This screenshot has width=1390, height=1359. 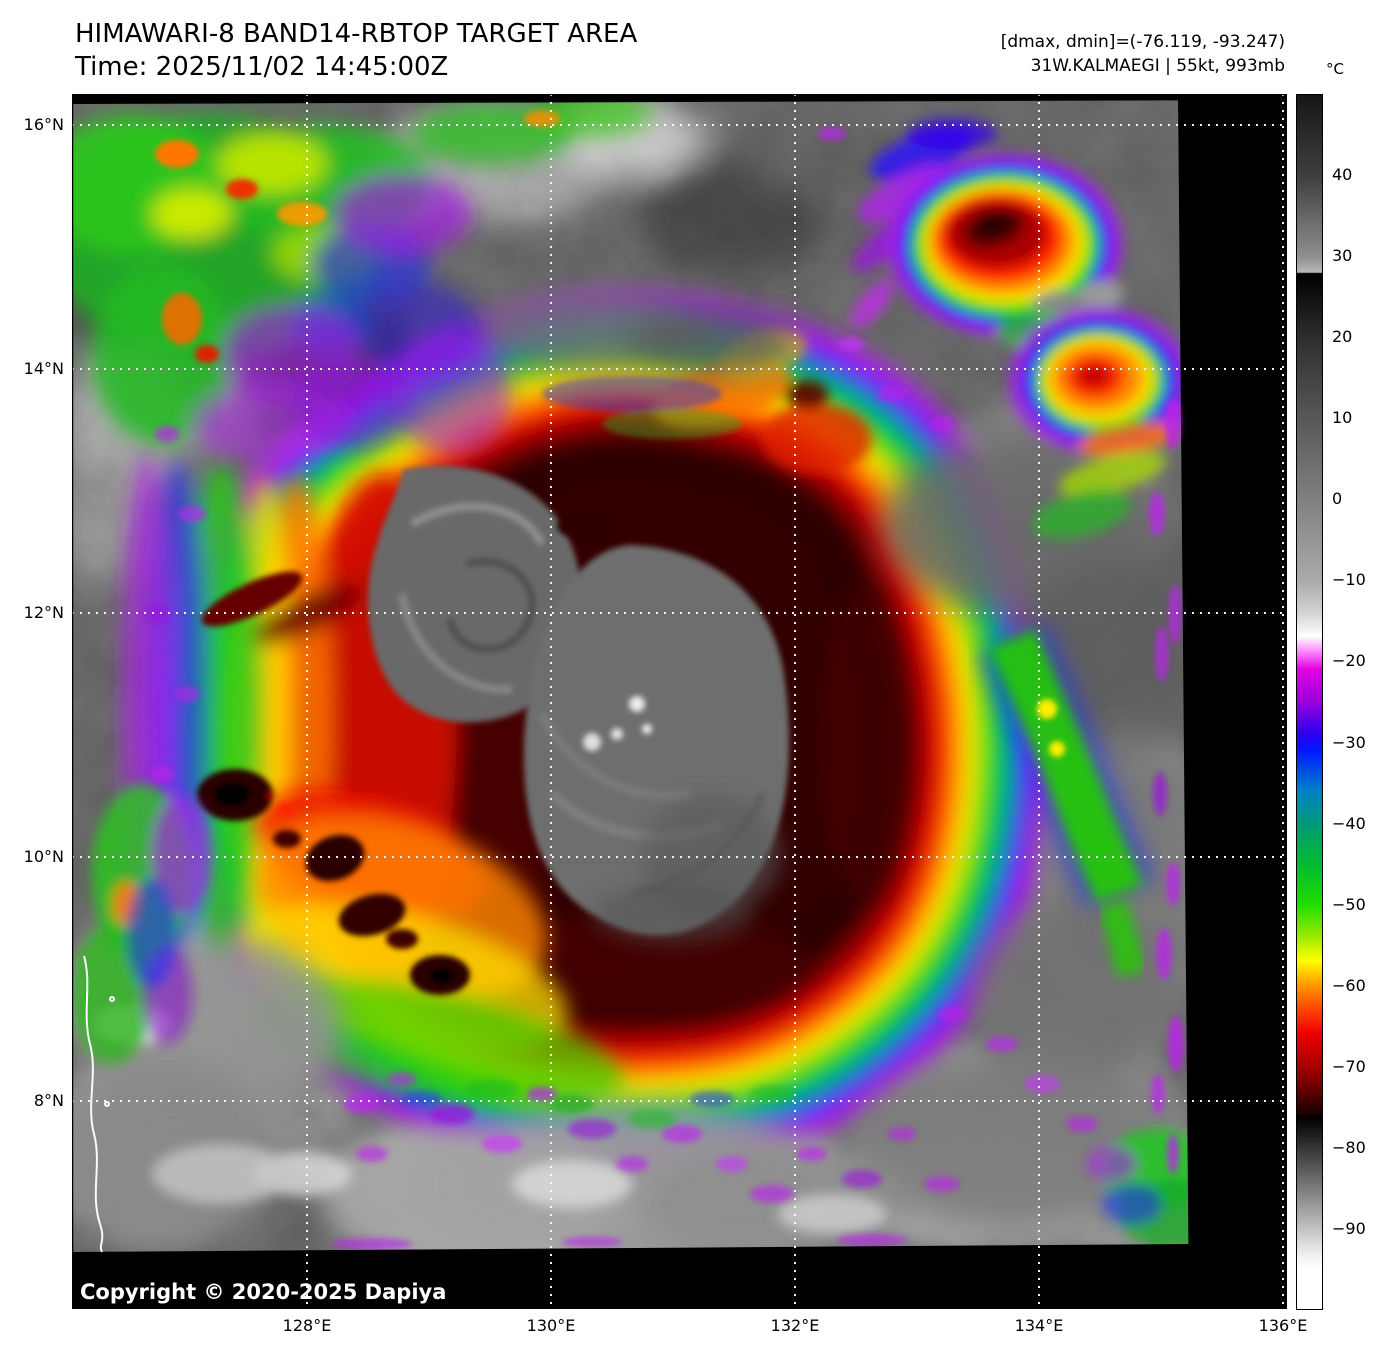 I want to click on eyewall-notch, so click(x=587, y=526).